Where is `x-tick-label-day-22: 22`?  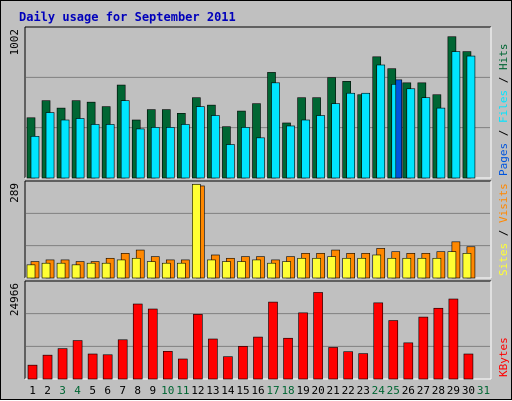
x-tick-label-day-22: 22 is located at coordinates (348, 390).